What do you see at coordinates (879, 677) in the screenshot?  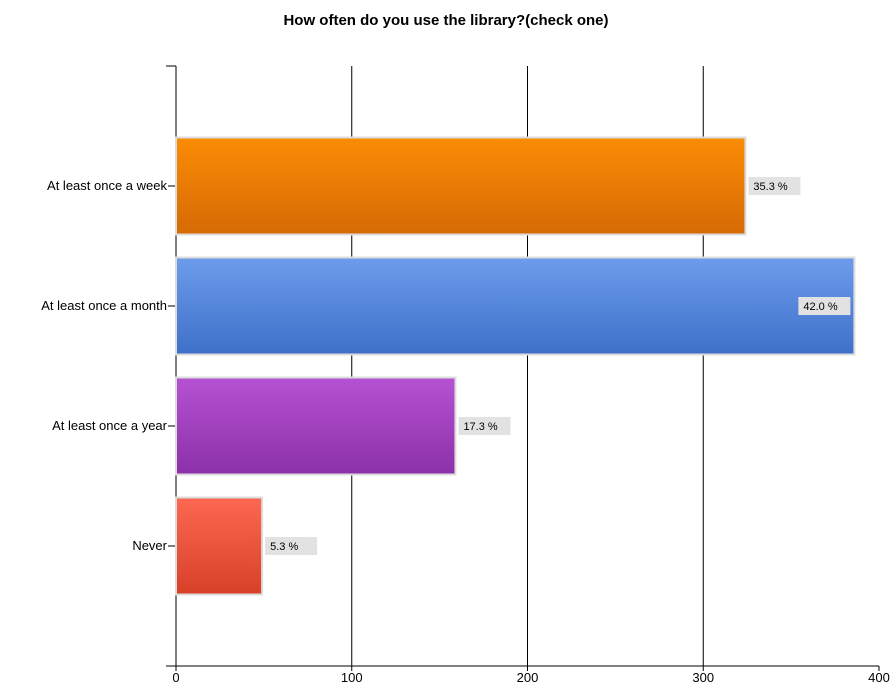 I see `x-tick-label: 400` at bounding box center [879, 677].